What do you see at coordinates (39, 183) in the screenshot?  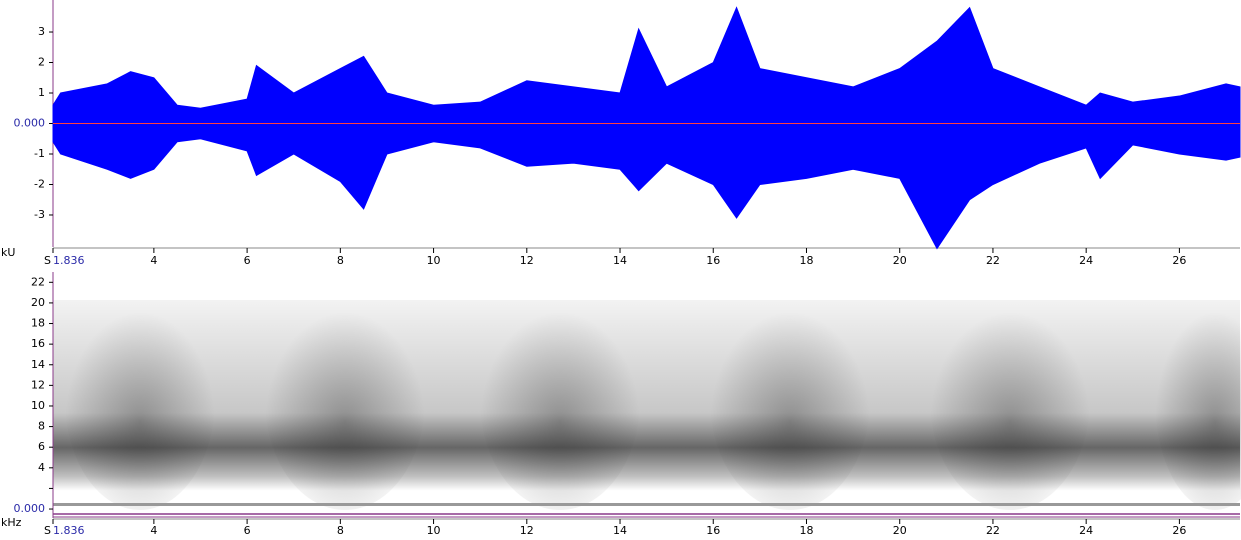 I see `y-tick-label: -2` at bounding box center [39, 183].